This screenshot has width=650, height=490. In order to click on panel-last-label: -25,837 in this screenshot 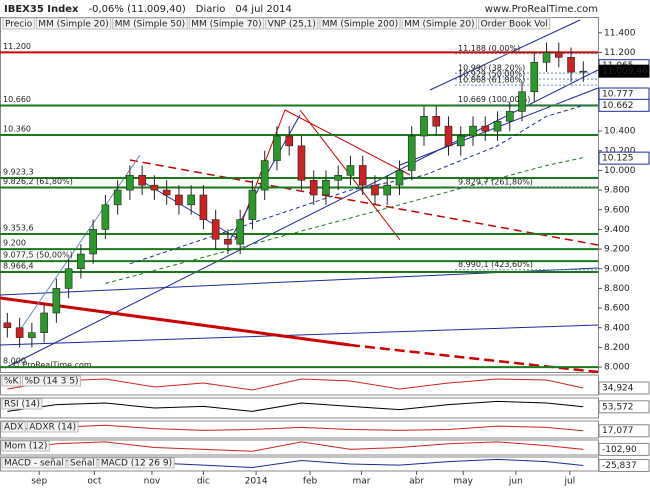, I will do `click(619, 466)`.